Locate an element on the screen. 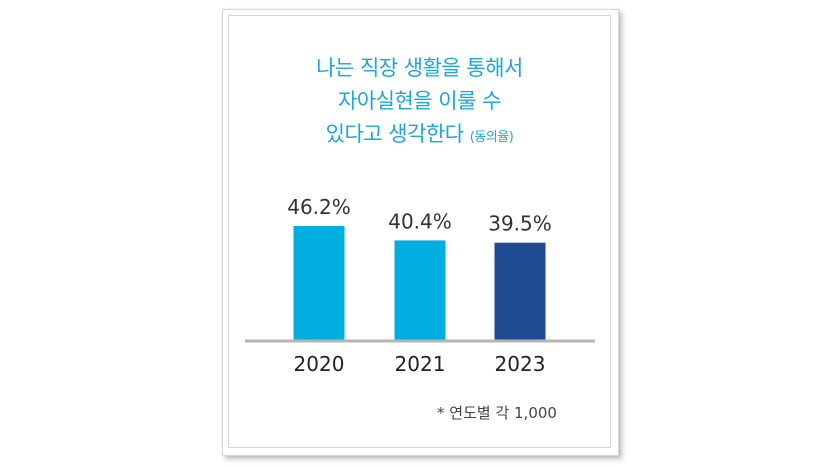  chart-title-line-3: 있다고 생각한다 (동의율) is located at coordinates (419, 136).